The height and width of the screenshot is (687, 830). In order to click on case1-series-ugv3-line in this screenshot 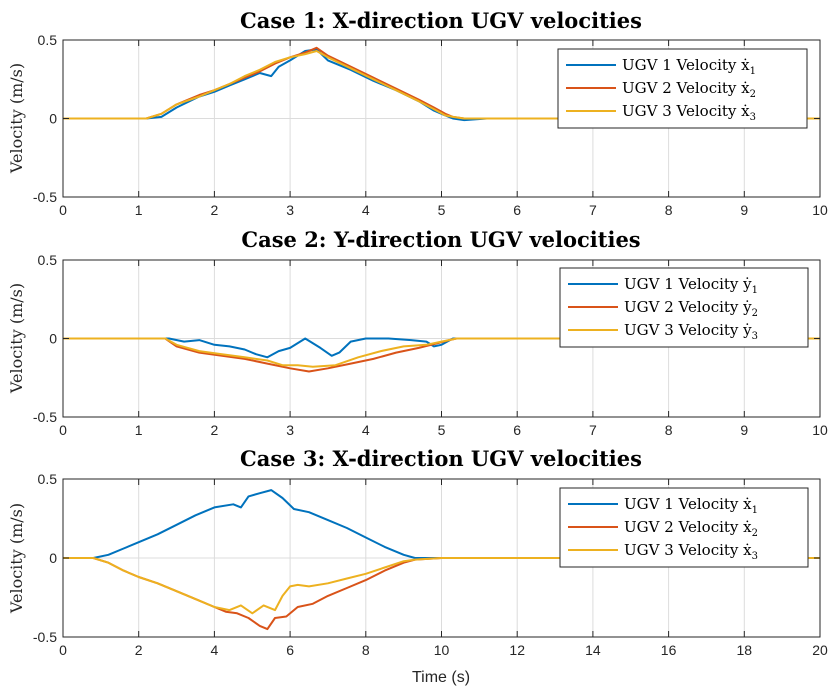, I will do `click(441, 85)`.